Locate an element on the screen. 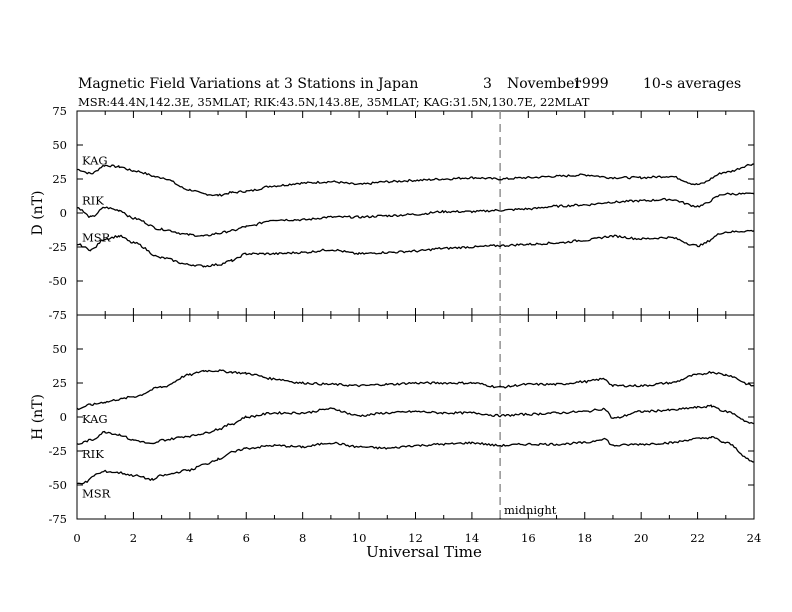  h-ytick-label: 25 is located at coordinates (59, 383).